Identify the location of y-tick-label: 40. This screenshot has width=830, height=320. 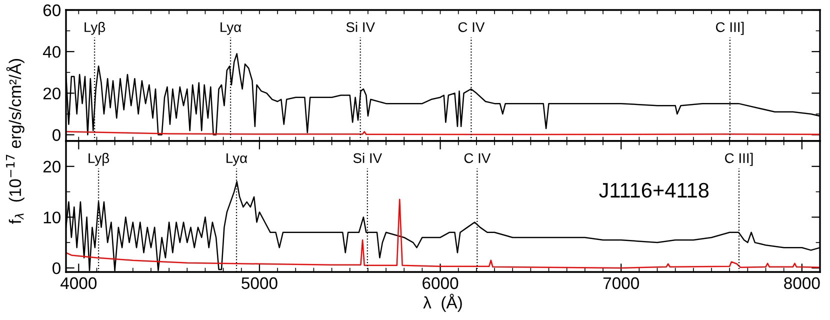
(51, 52).